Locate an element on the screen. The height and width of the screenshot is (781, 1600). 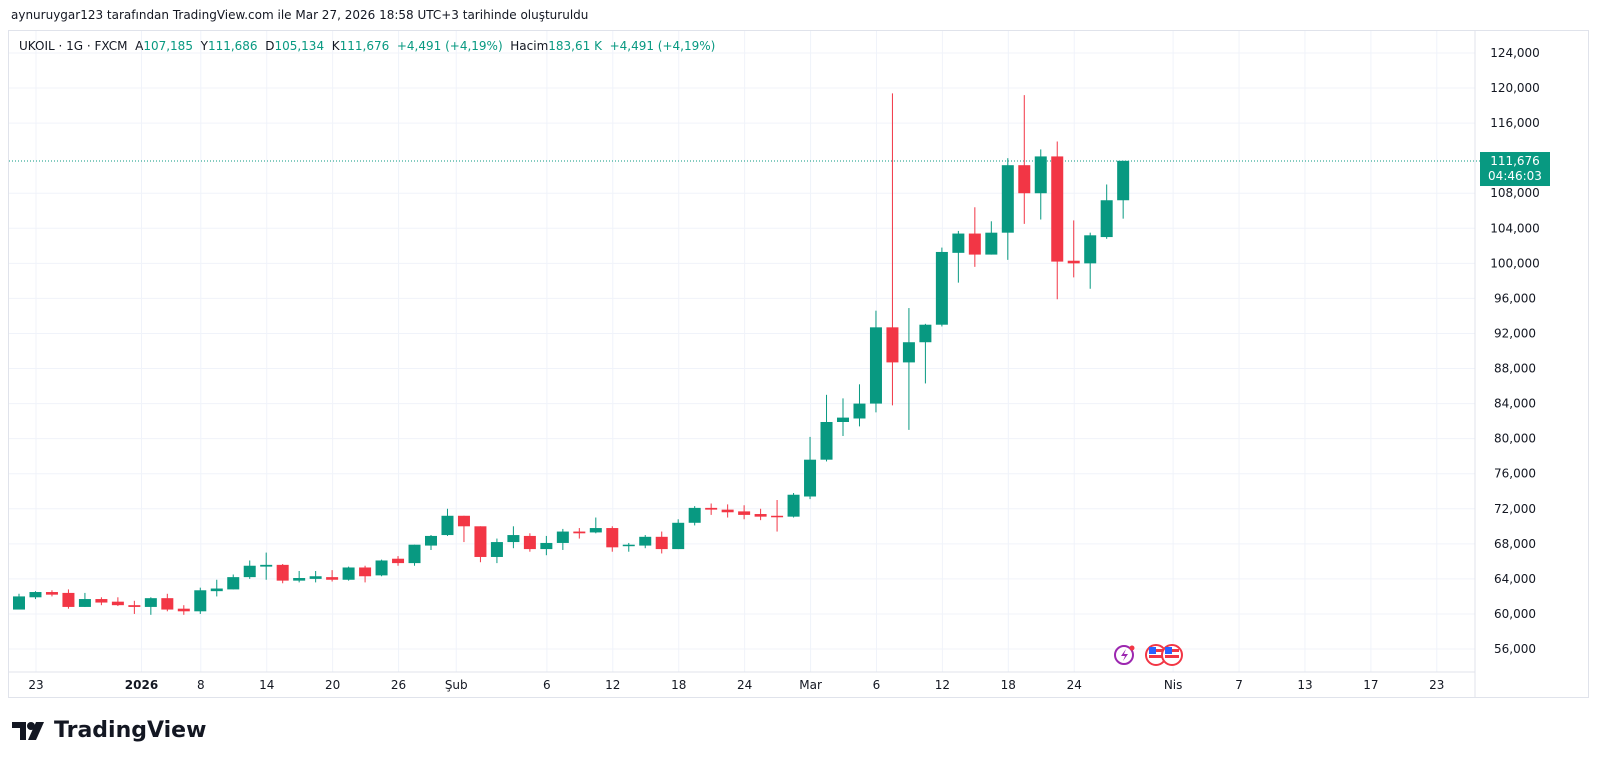
y-tick-label: 124,000 is located at coordinates (1515, 53).